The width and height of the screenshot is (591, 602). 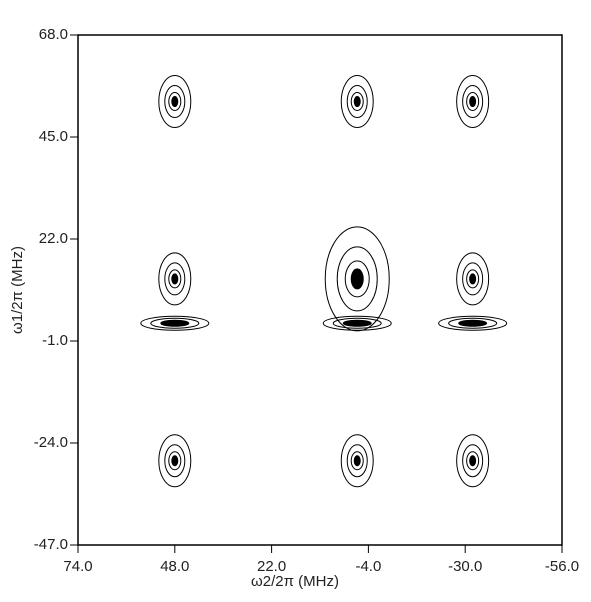 What do you see at coordinates (17, 290) in the screenshot?
I see `y-axis-label: ω1/2π (MHz)` at bounding box center [17, 290].